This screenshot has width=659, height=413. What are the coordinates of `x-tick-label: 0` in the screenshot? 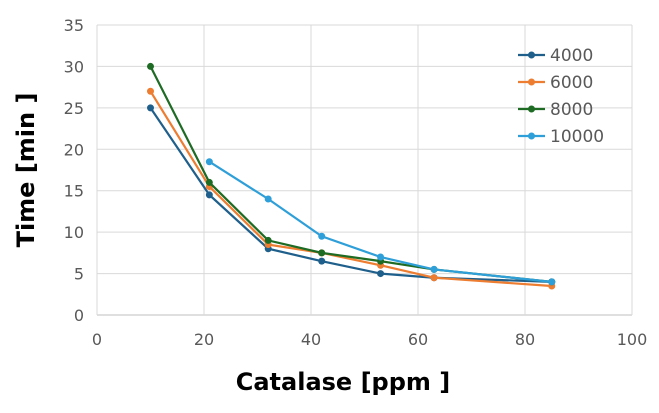 It's located at (97, 339).